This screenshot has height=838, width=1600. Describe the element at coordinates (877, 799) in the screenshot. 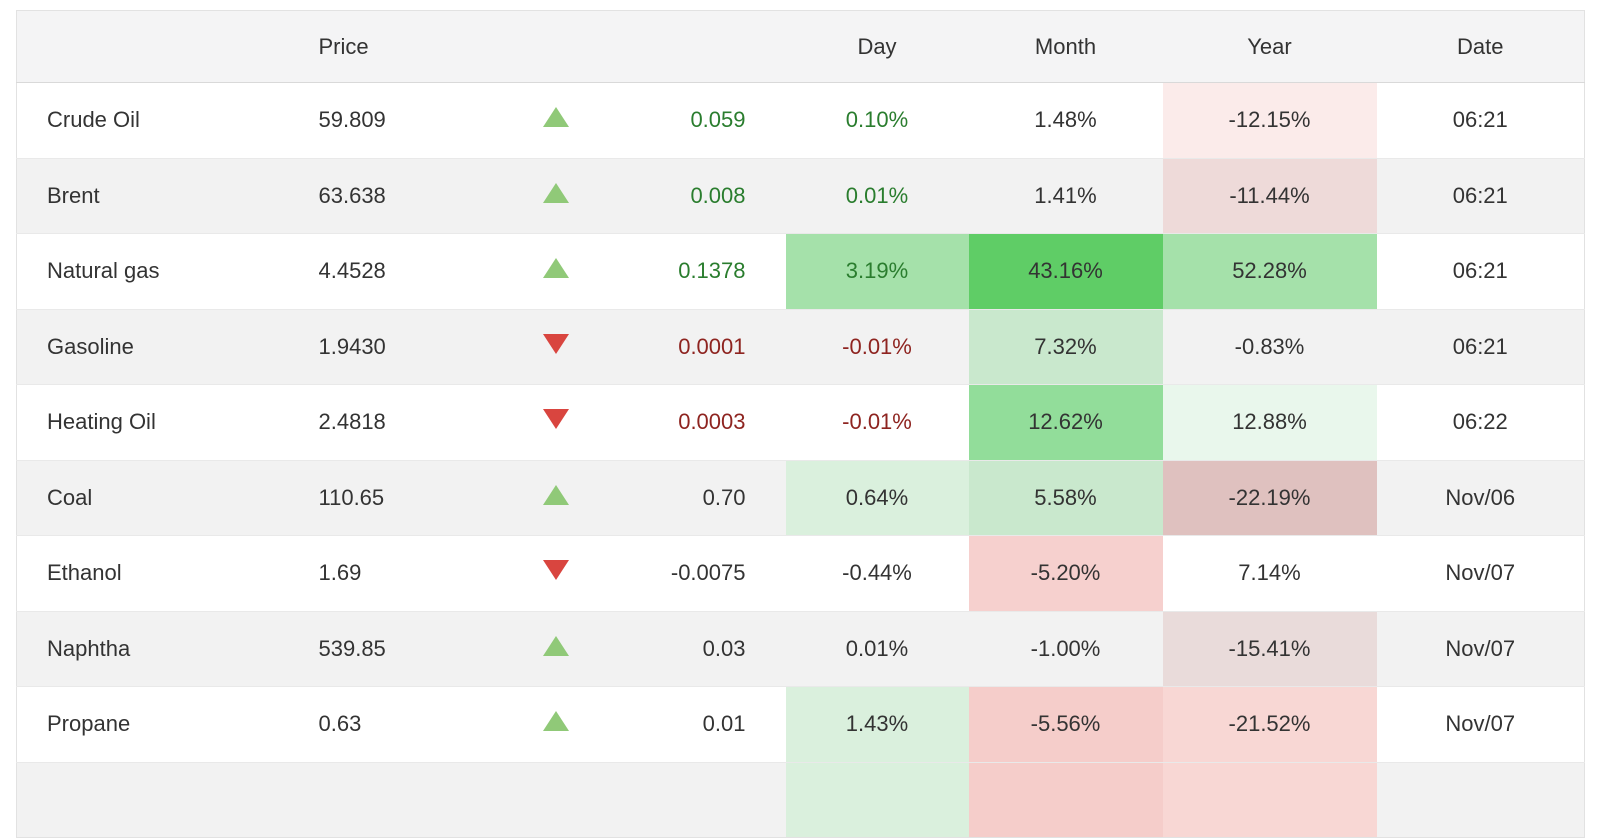

I see `day-percent-cell` at that location.